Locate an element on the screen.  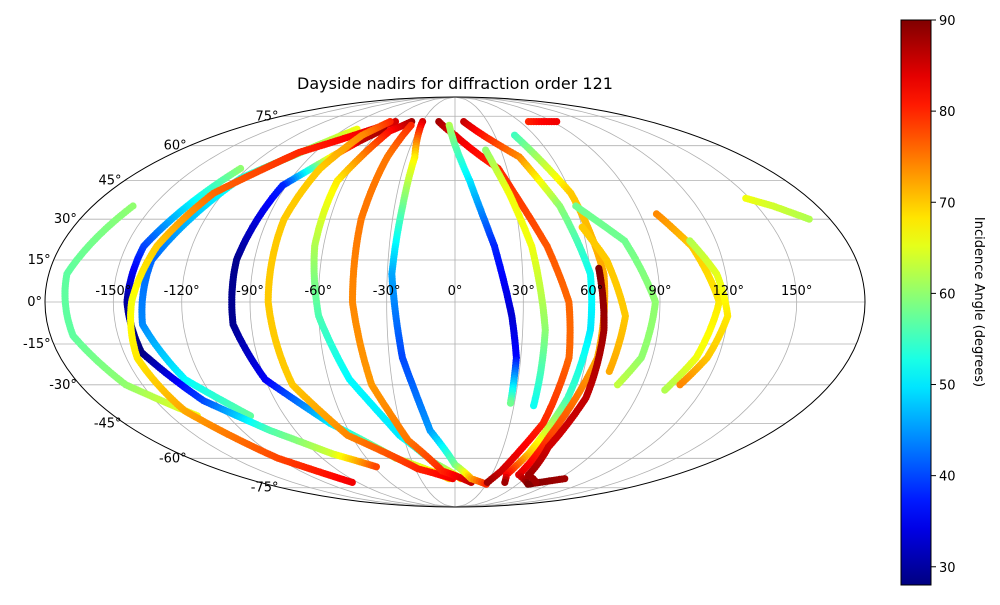
colorbar-tick-label: 30 is located at coordinates (947, 568).